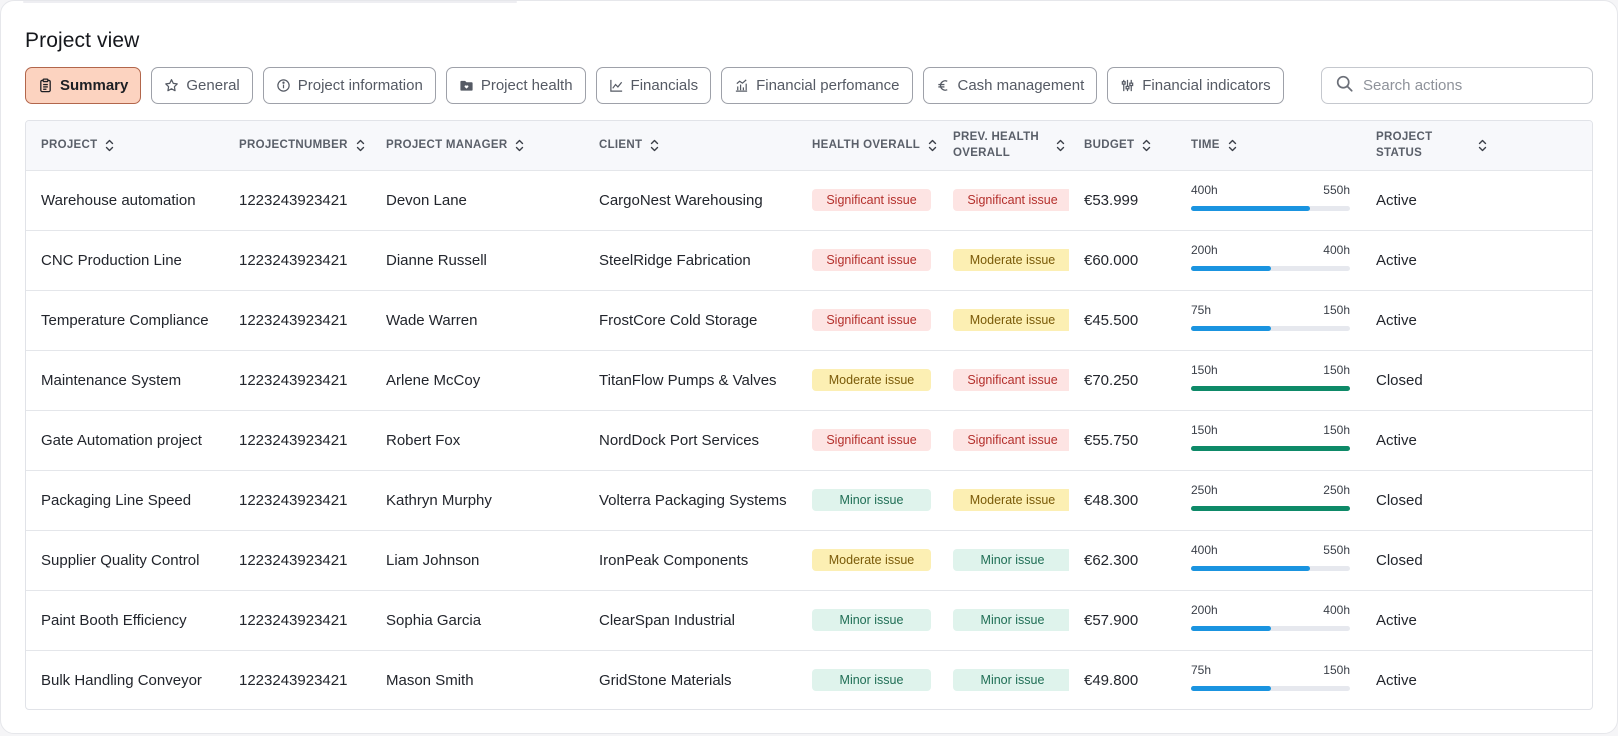 Image resolution: width=1618 pixels, height=736 pixels. Describe the element at coordinates (943, 85) in the screenshot. I see `euro-icon` at that location.